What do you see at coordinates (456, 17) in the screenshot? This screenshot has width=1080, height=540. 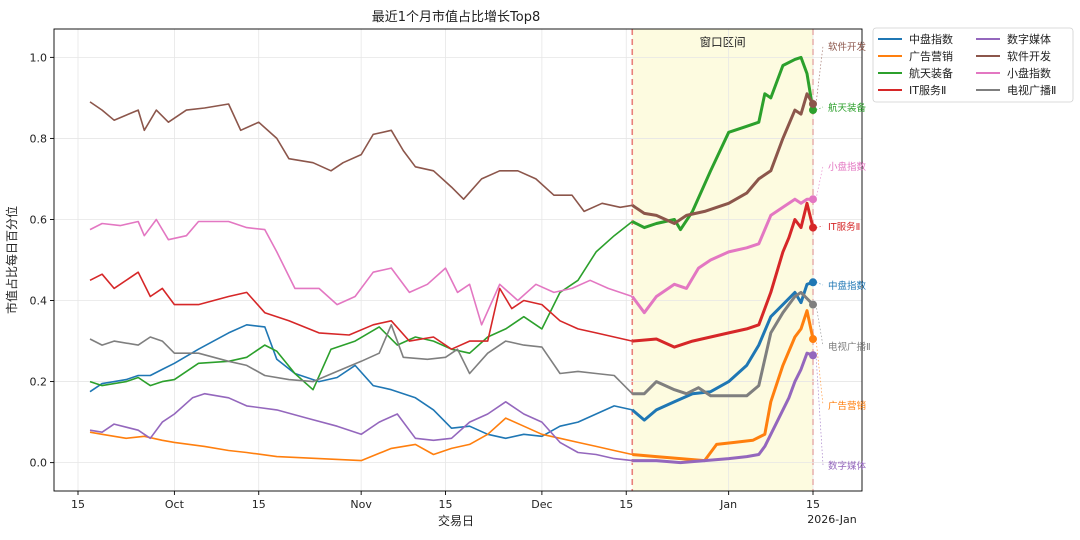 I see `chart-title: 最近1个月市值占比增长Top8` at bounding box center [456, 17].